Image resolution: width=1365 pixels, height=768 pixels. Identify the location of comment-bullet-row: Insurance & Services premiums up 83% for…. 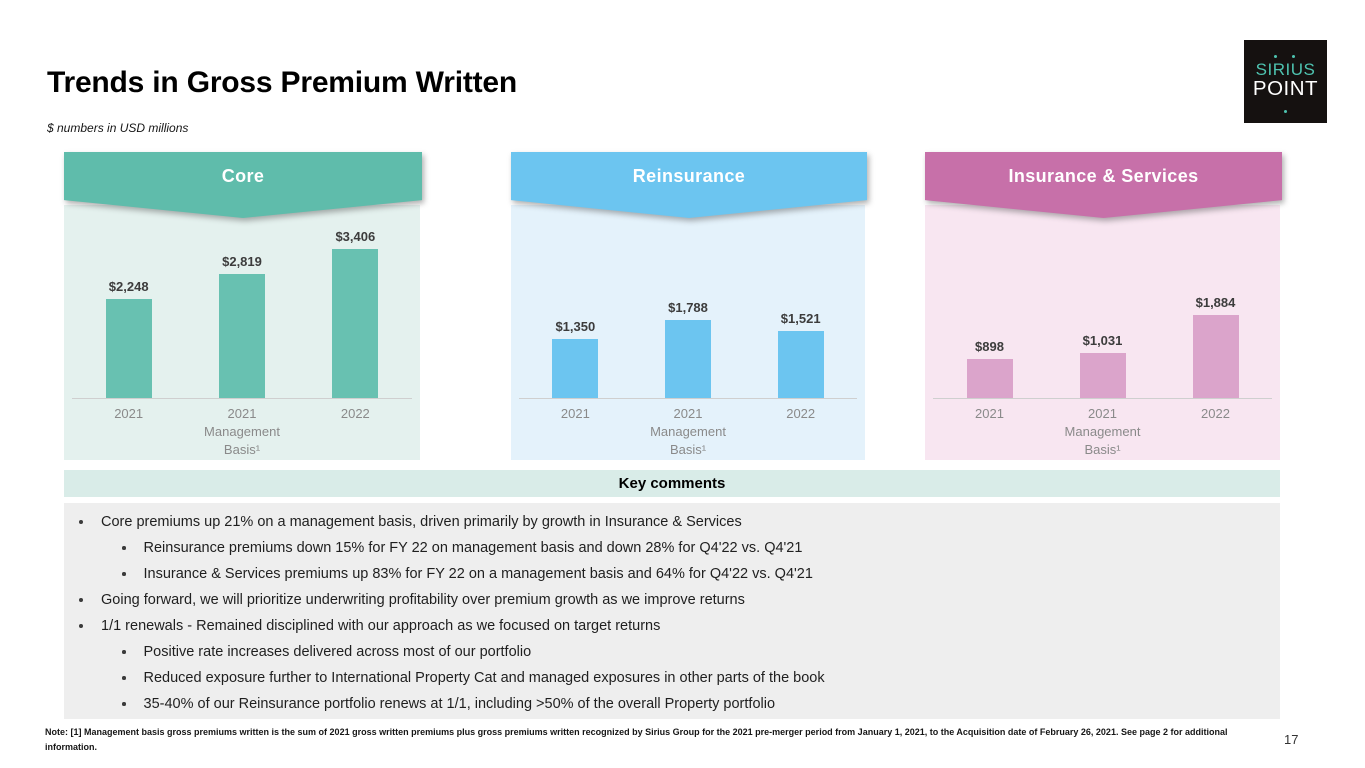
(672, 574).